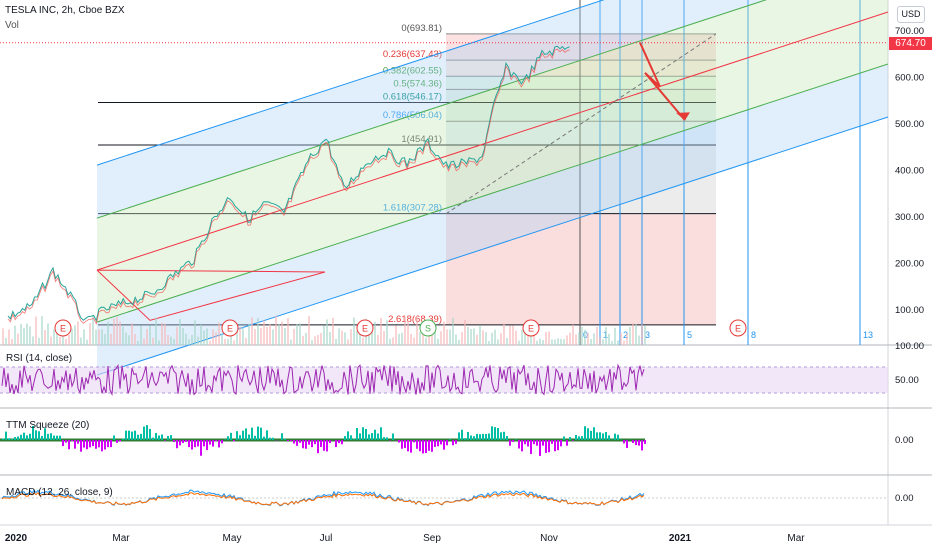  What do you see at coordinates (909, 346) in the screenshot?
I see `rsi-tick-label: 100.00` at bounding box center [909, 346].